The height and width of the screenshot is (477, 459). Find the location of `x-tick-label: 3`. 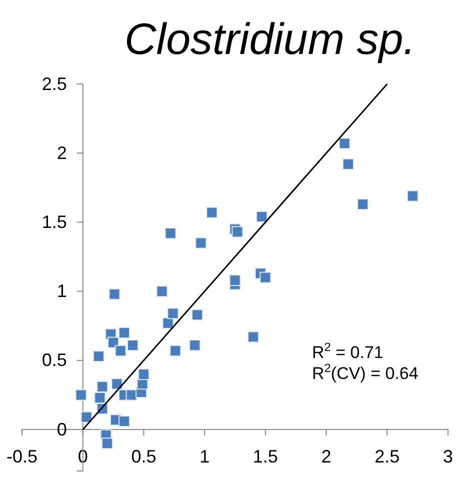

x-tick-label: 3 is located at coordinates (448, 456).